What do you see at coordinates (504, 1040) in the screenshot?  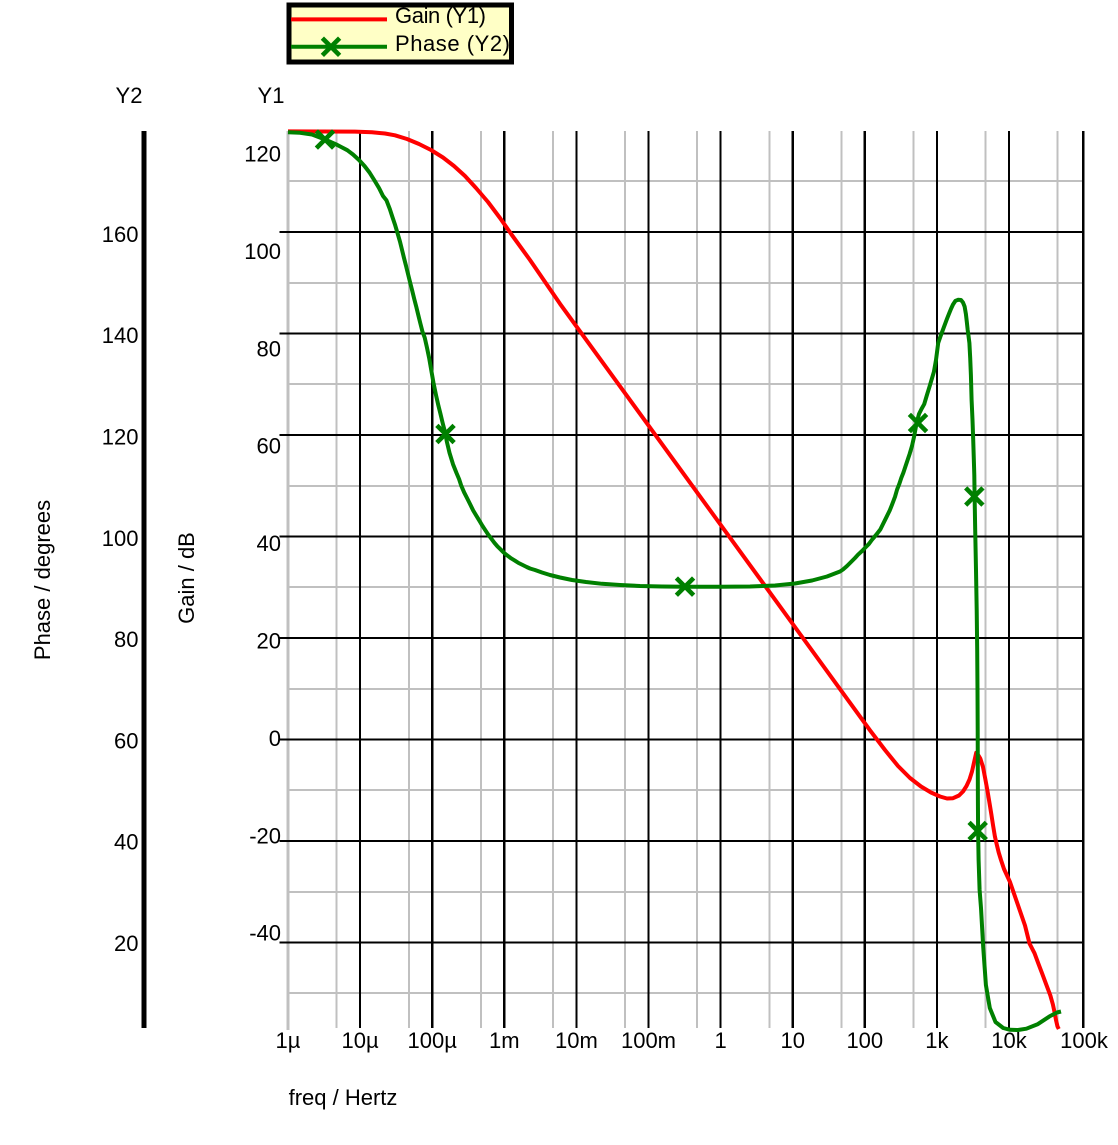 I see `svg-text: 1m` at bounding box center [504, 1040].